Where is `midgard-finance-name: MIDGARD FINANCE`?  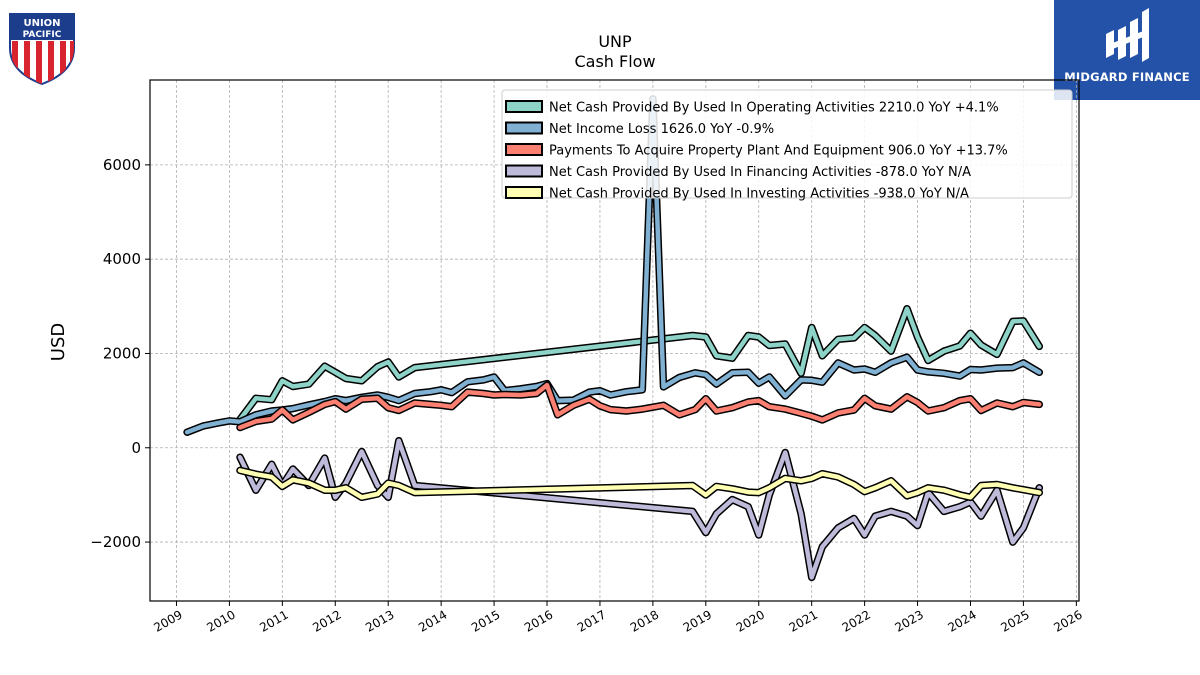
midgard-finance-name: MIDGARD FINANCE is located at coordinates (1127, 77).